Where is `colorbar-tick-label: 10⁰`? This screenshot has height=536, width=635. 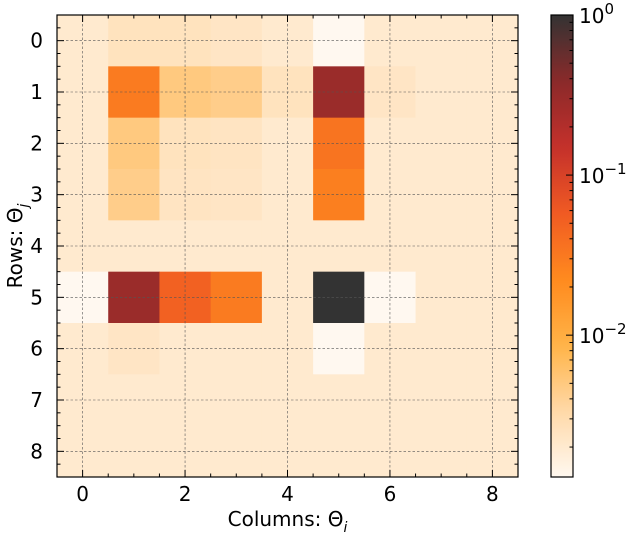 colorbar-tick-label: 10⁰ is located at coordinates (596, 14).